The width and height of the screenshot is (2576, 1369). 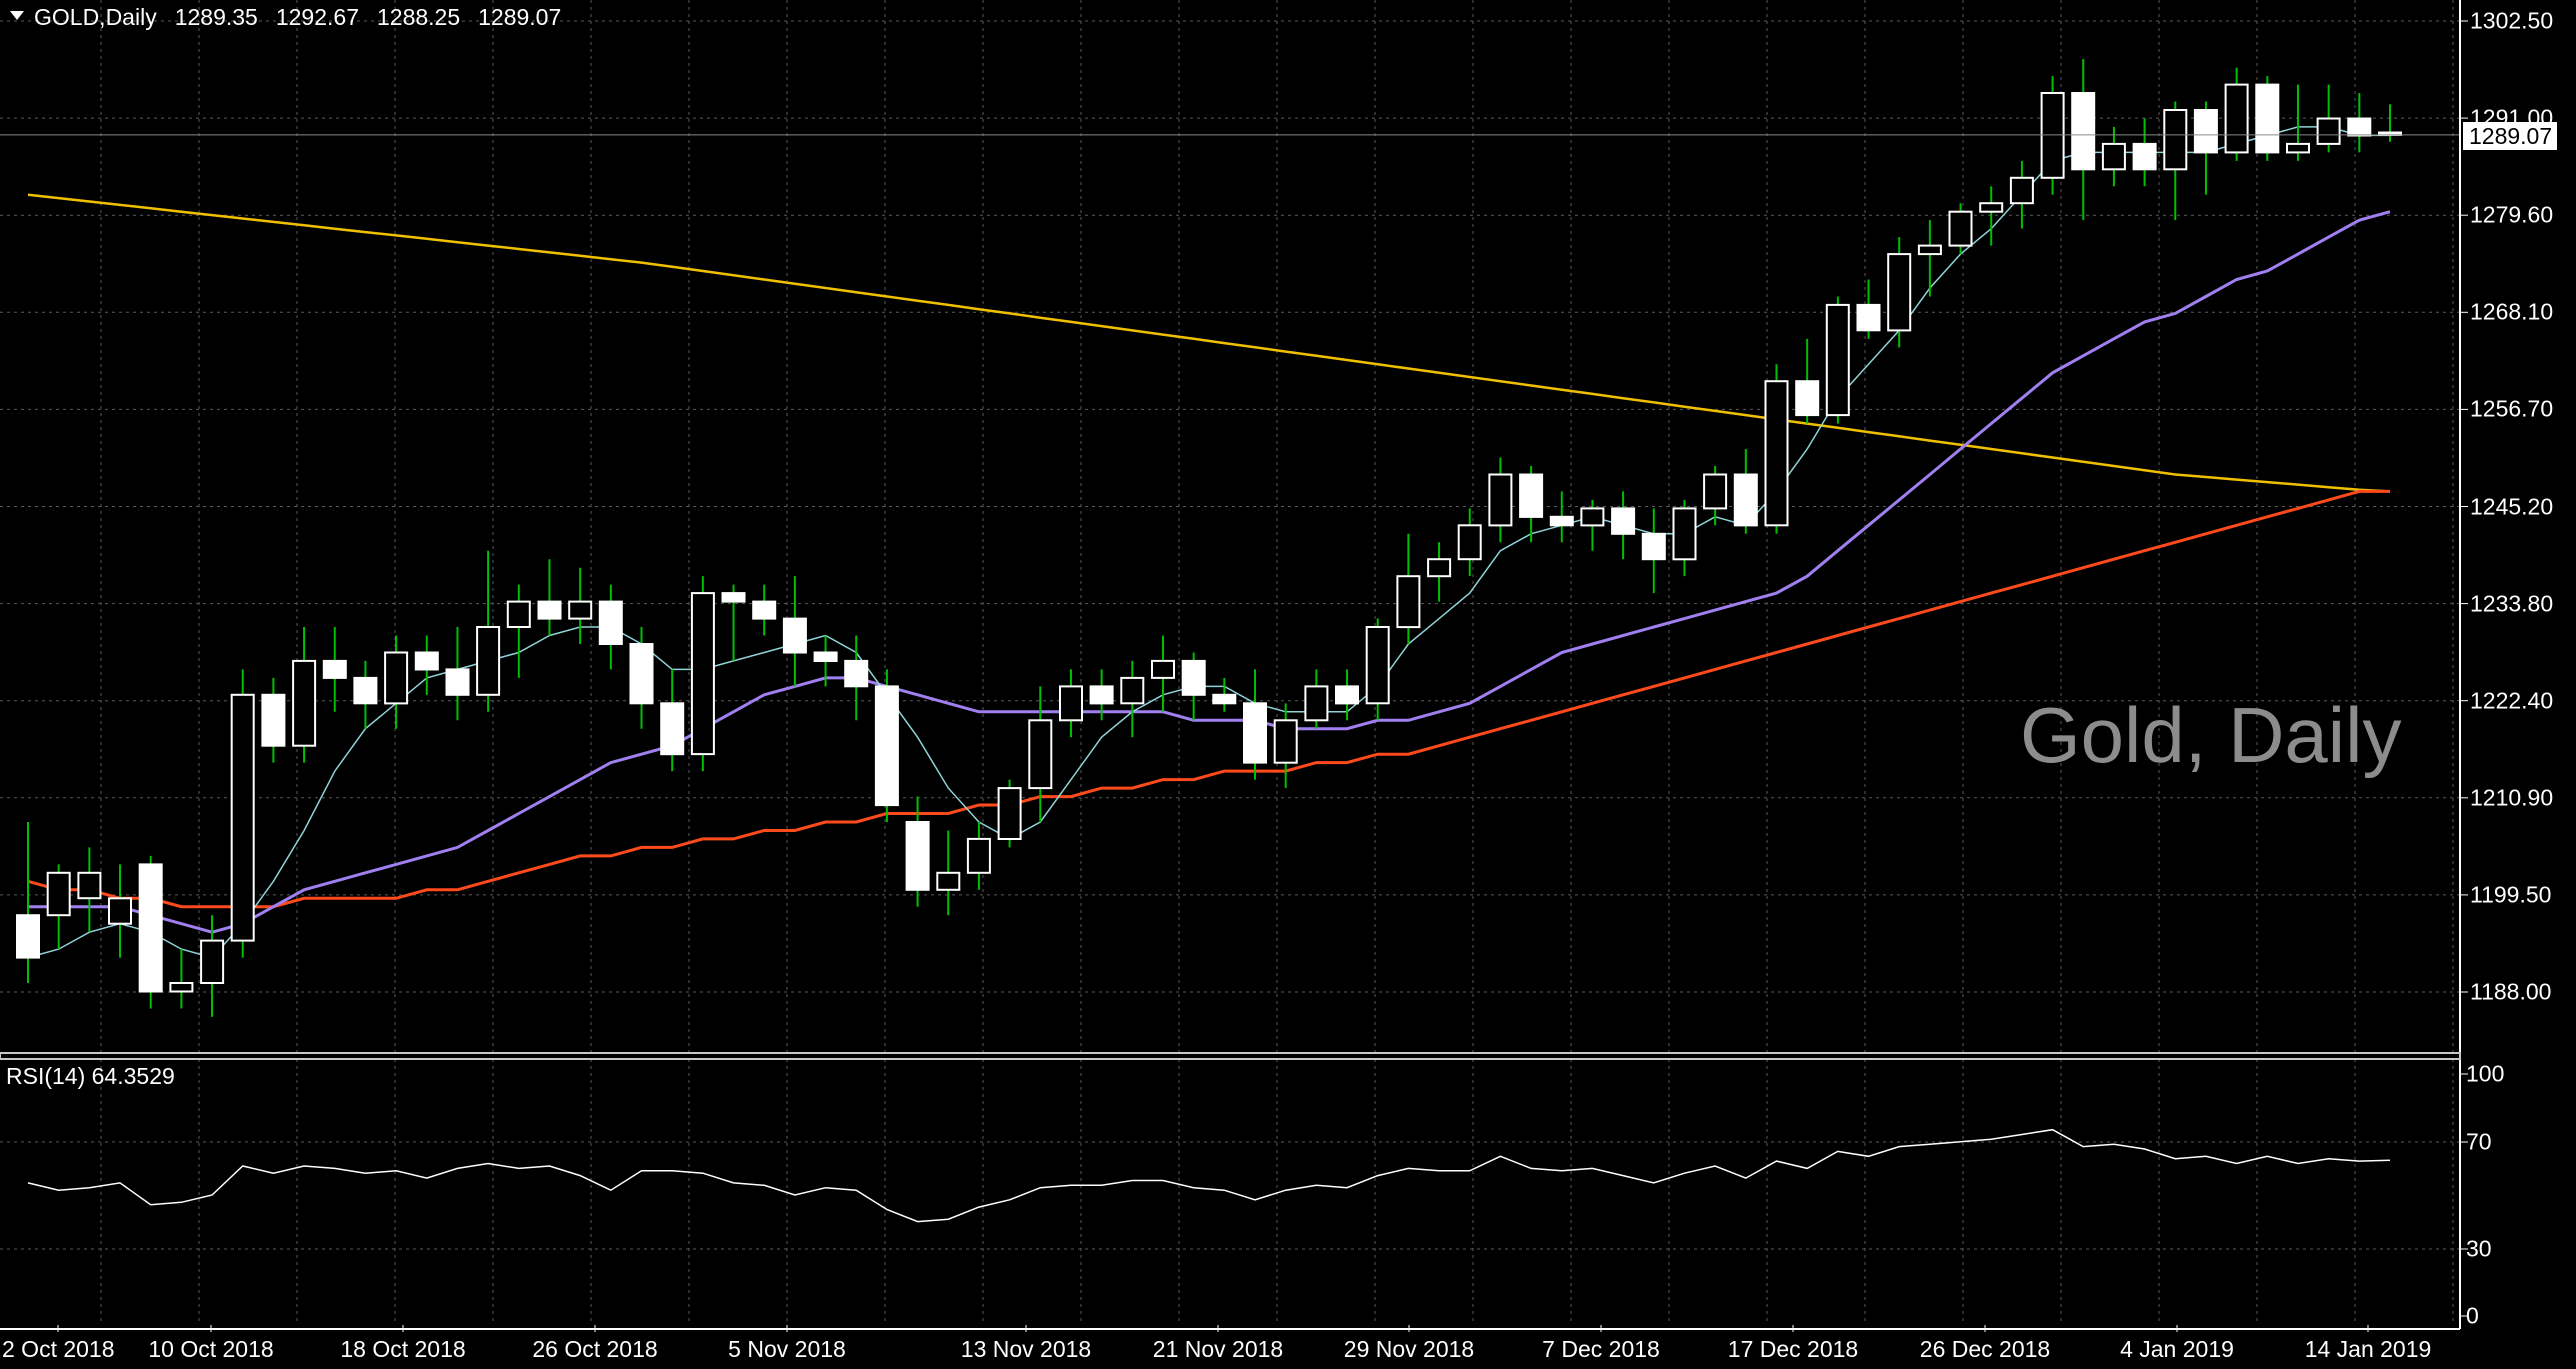 I want to click on open-value: 1289.35, so click(x=216, y=17).